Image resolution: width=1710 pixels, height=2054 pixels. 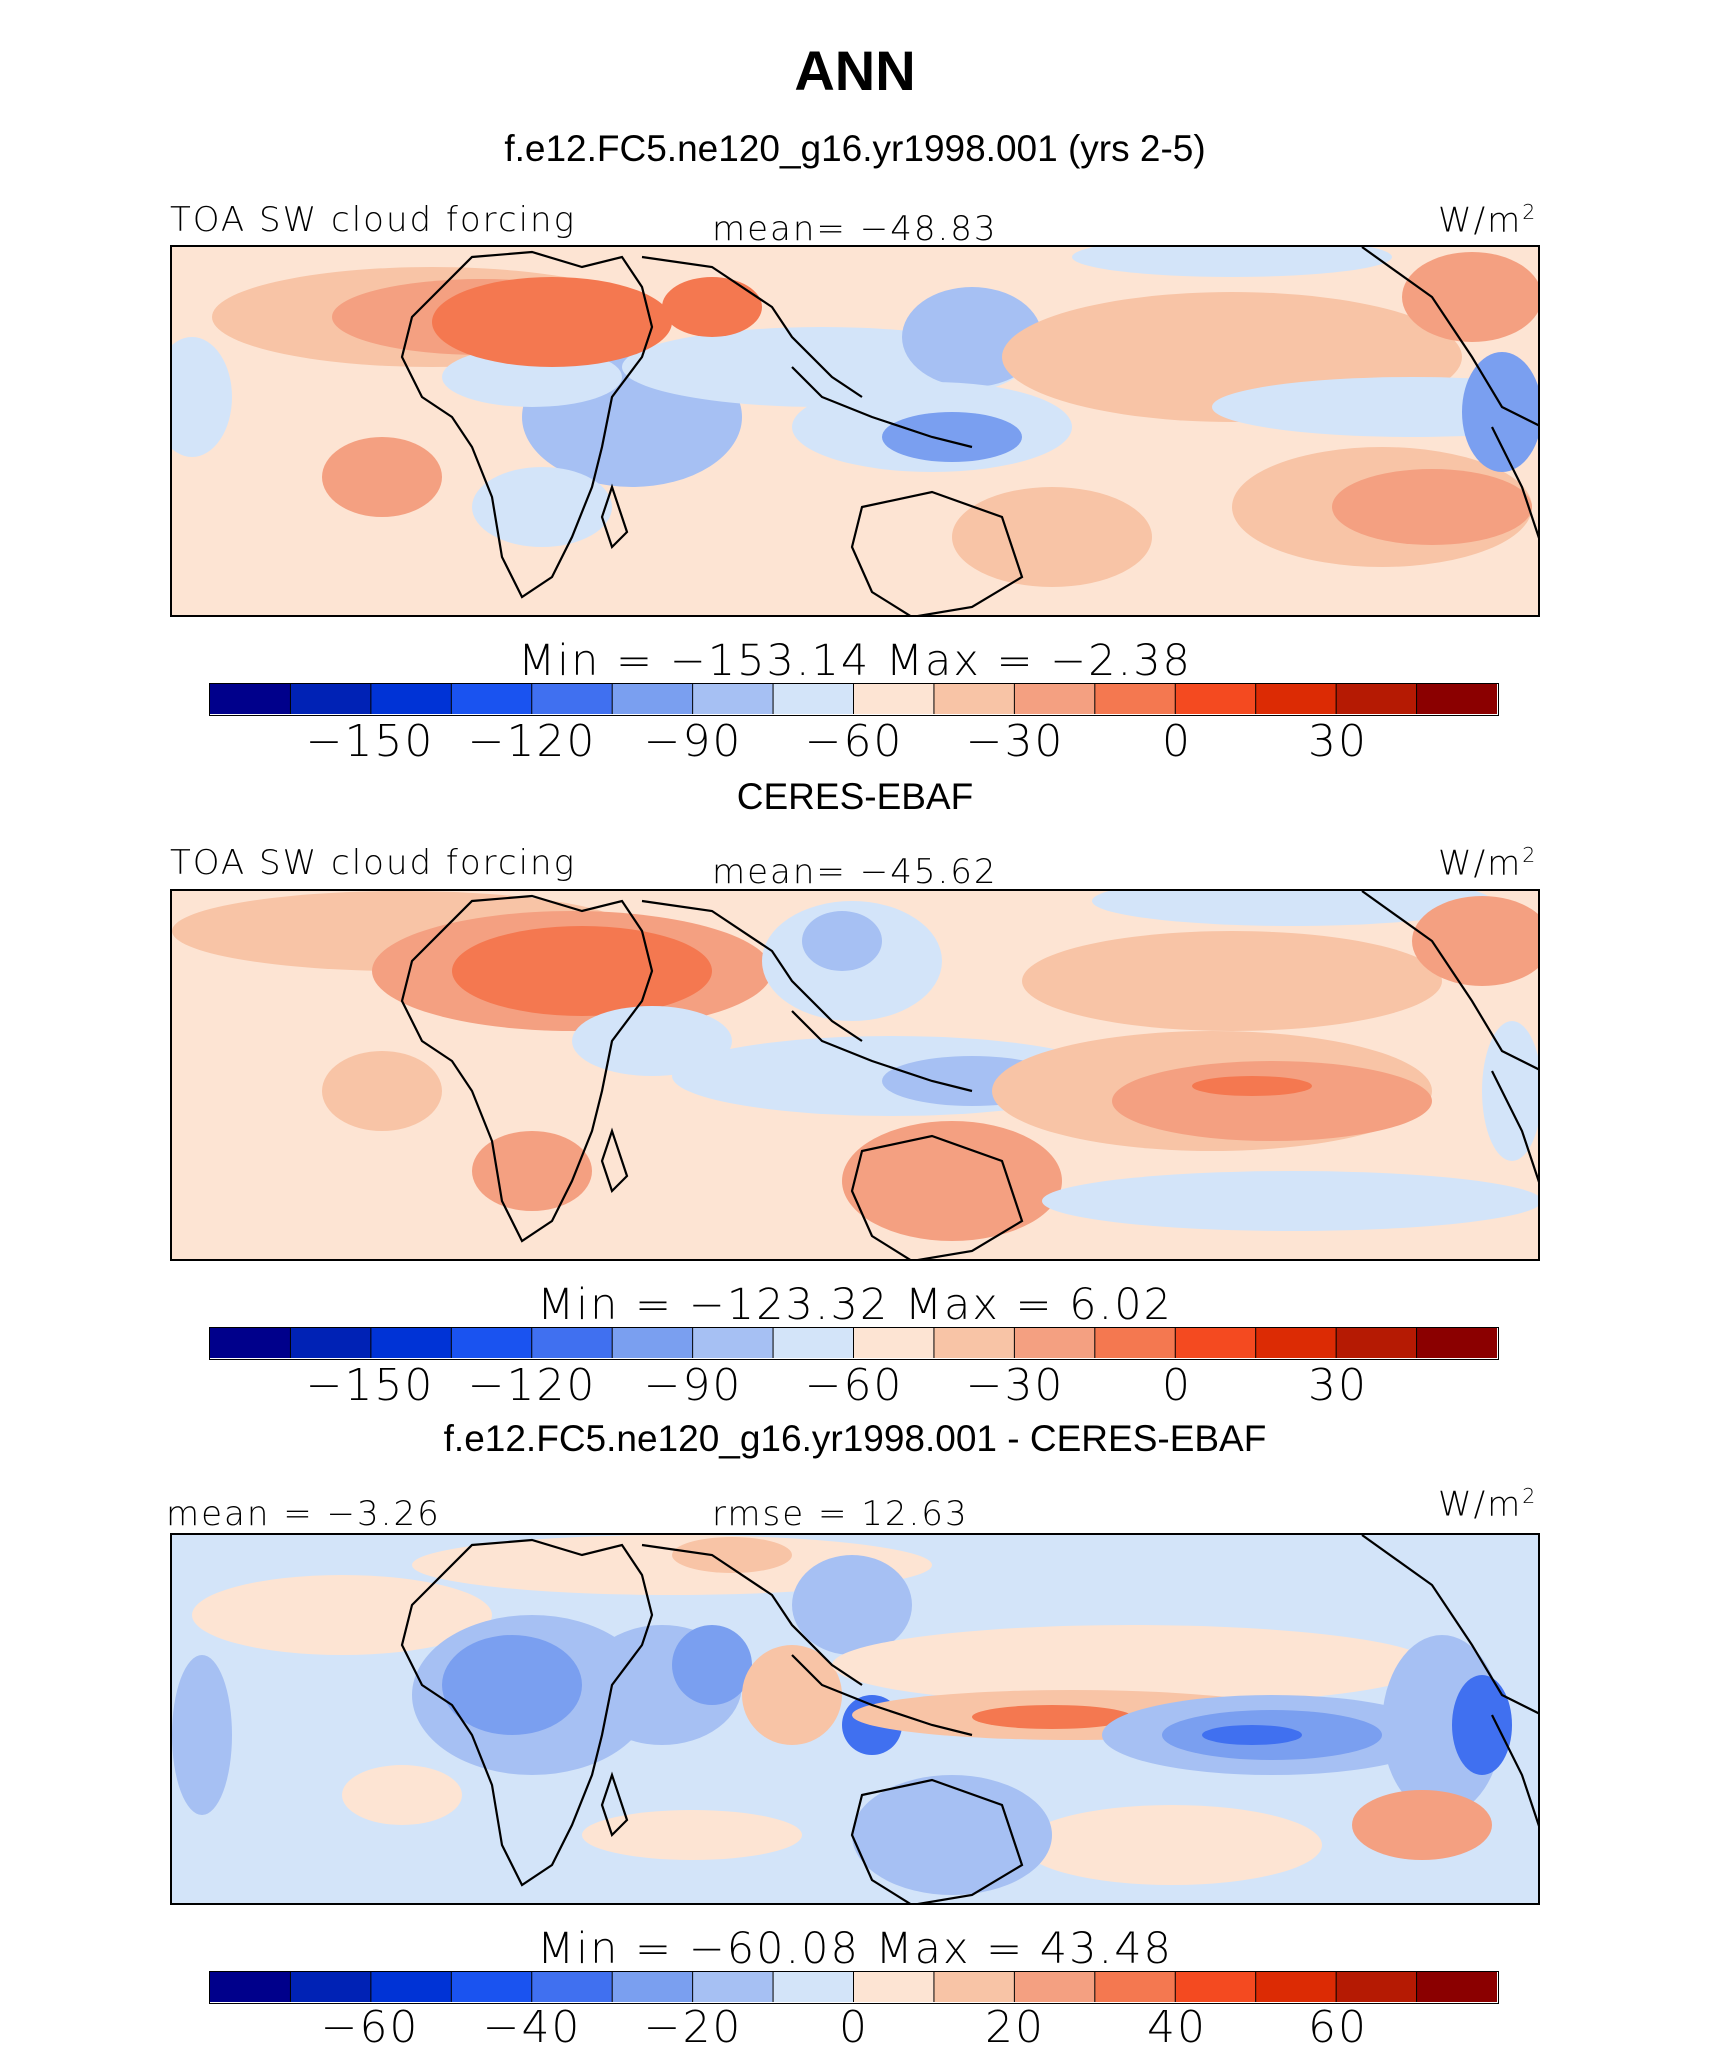 I want to click on panel1-colorbar-ticks: −150 −120 −90 −60 −30 0 30, so click(x=854, y=742).